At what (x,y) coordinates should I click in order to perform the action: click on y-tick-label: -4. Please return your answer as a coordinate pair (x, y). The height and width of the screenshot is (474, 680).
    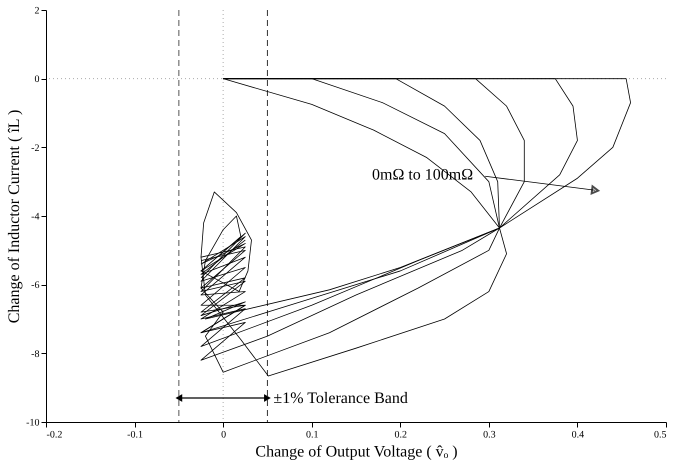
    Looking at the image, I should click on (35, 217).